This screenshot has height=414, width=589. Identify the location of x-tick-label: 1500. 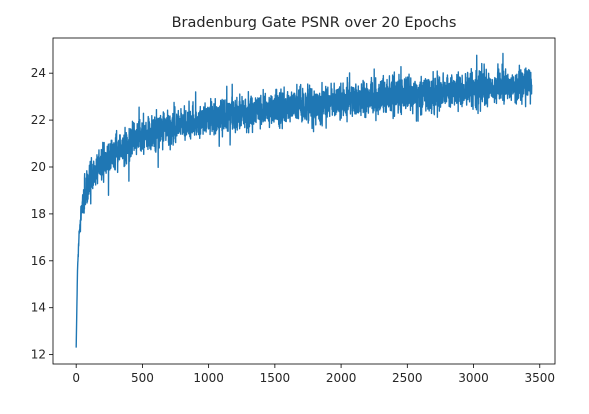
(275, 378).